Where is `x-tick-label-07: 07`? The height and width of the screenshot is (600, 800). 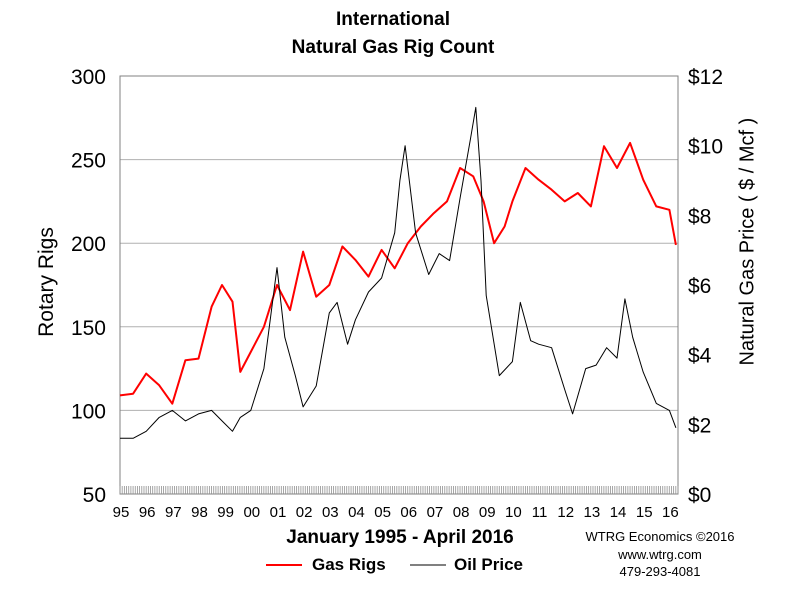
x-tick-label-07: 07 is located at coordinates (435, 512).